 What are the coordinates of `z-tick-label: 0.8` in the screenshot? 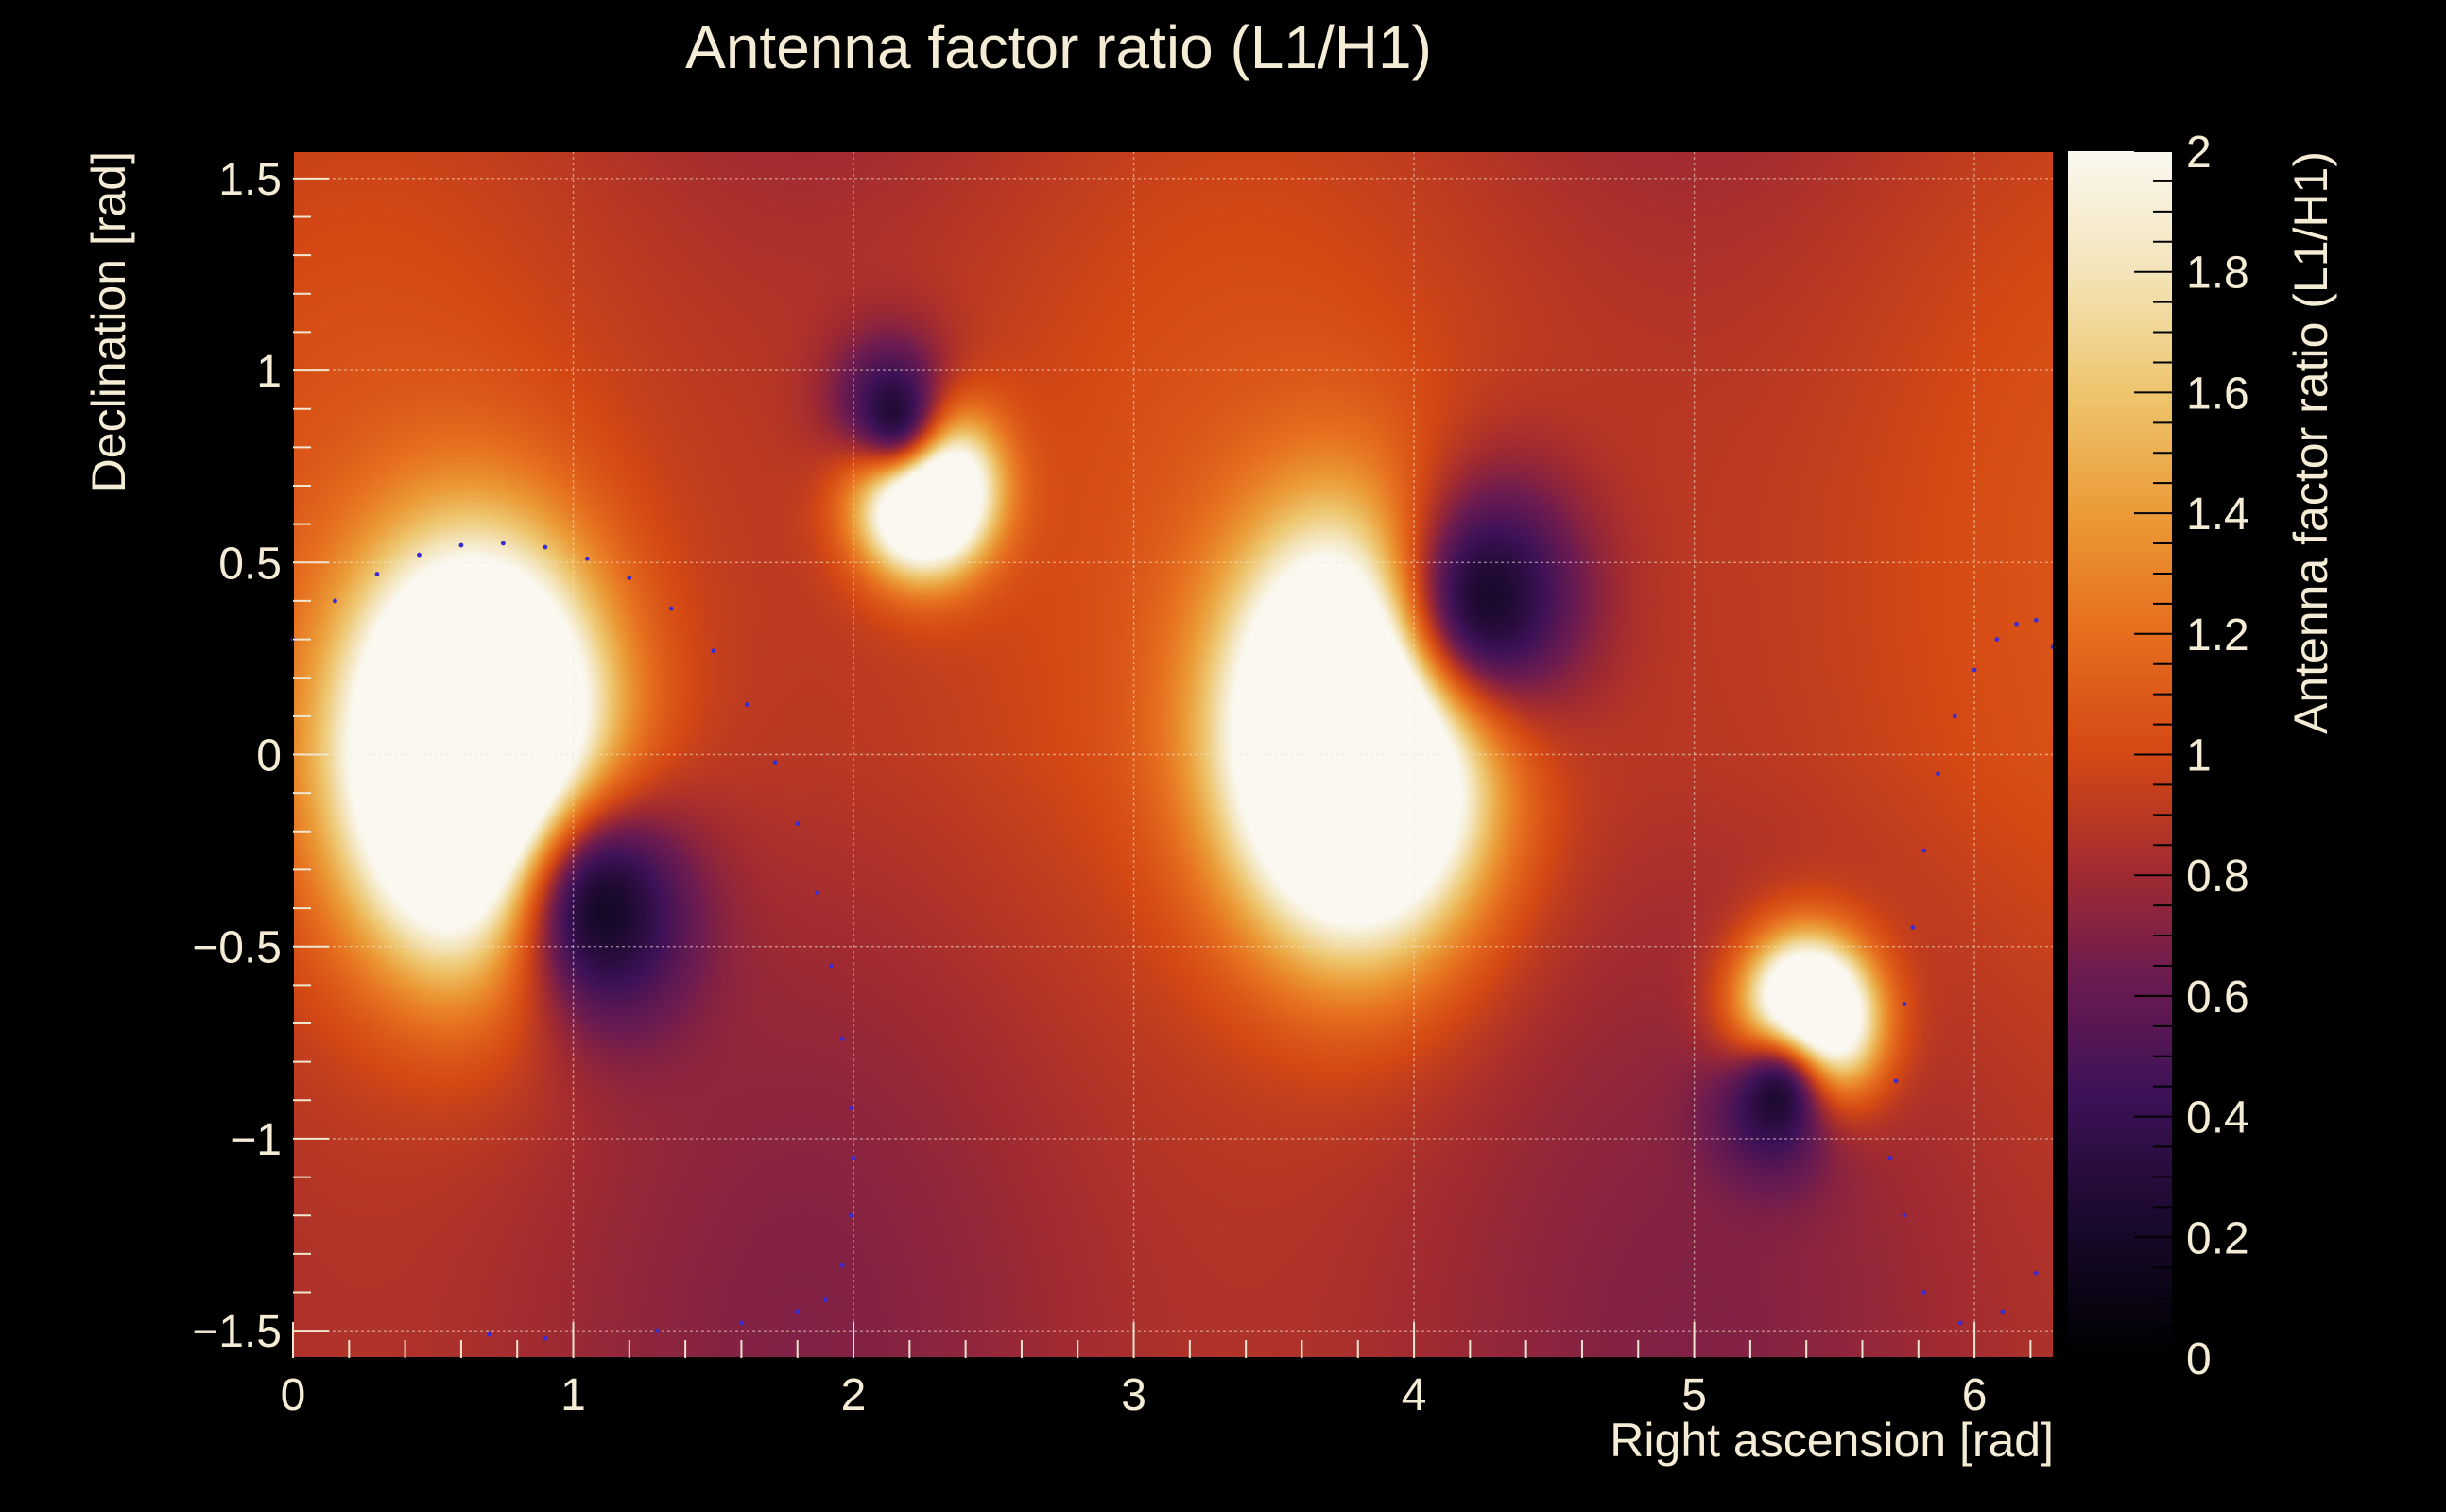 It's located at (2217, 876).